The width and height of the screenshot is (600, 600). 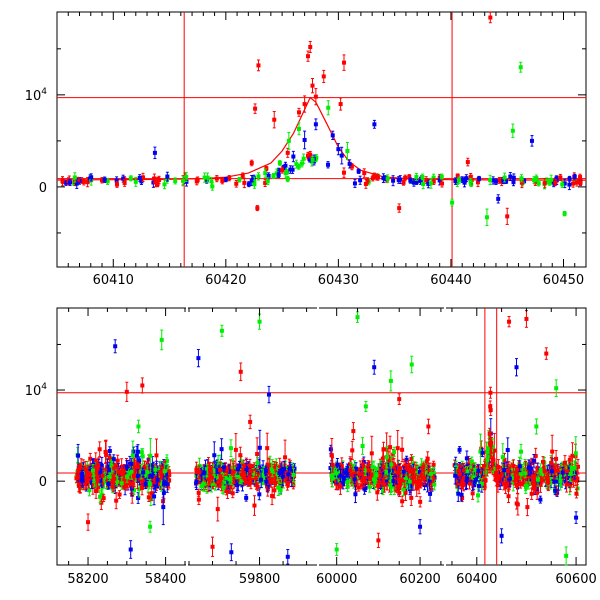 I want to click on top-ytick-label: 104, so click(x=36, y=95).